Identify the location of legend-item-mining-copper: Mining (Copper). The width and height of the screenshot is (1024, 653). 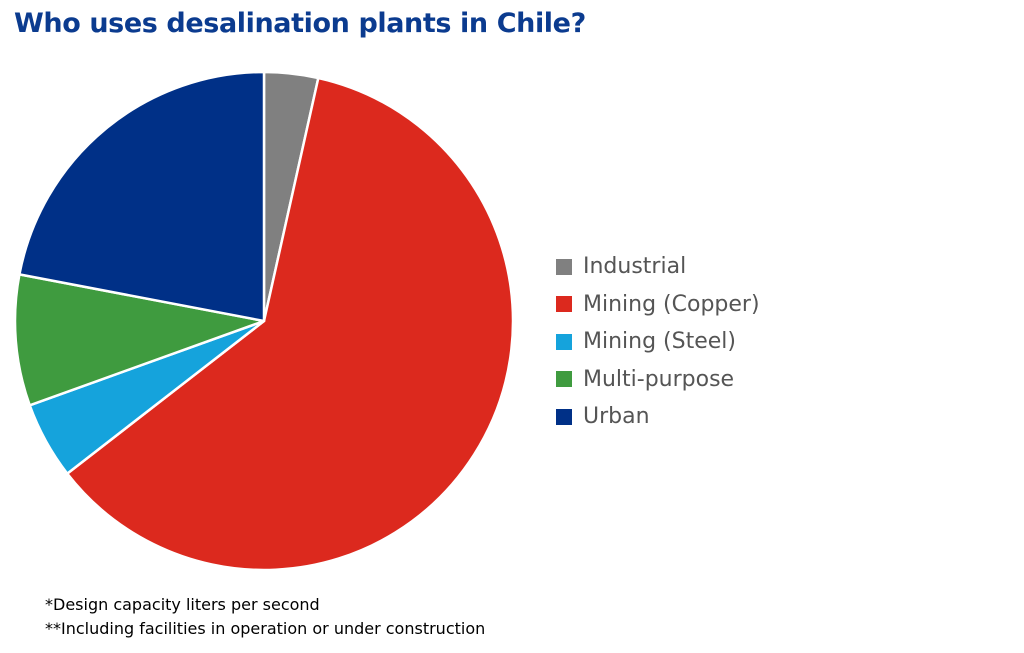
(658, 305).